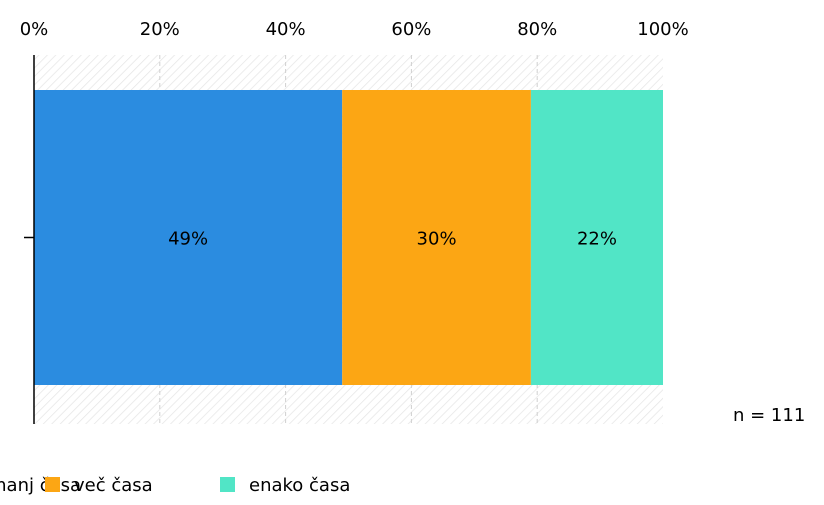 The image size is (824, 505). I want to click on x-tick-label: 100%, so click(662, 29).